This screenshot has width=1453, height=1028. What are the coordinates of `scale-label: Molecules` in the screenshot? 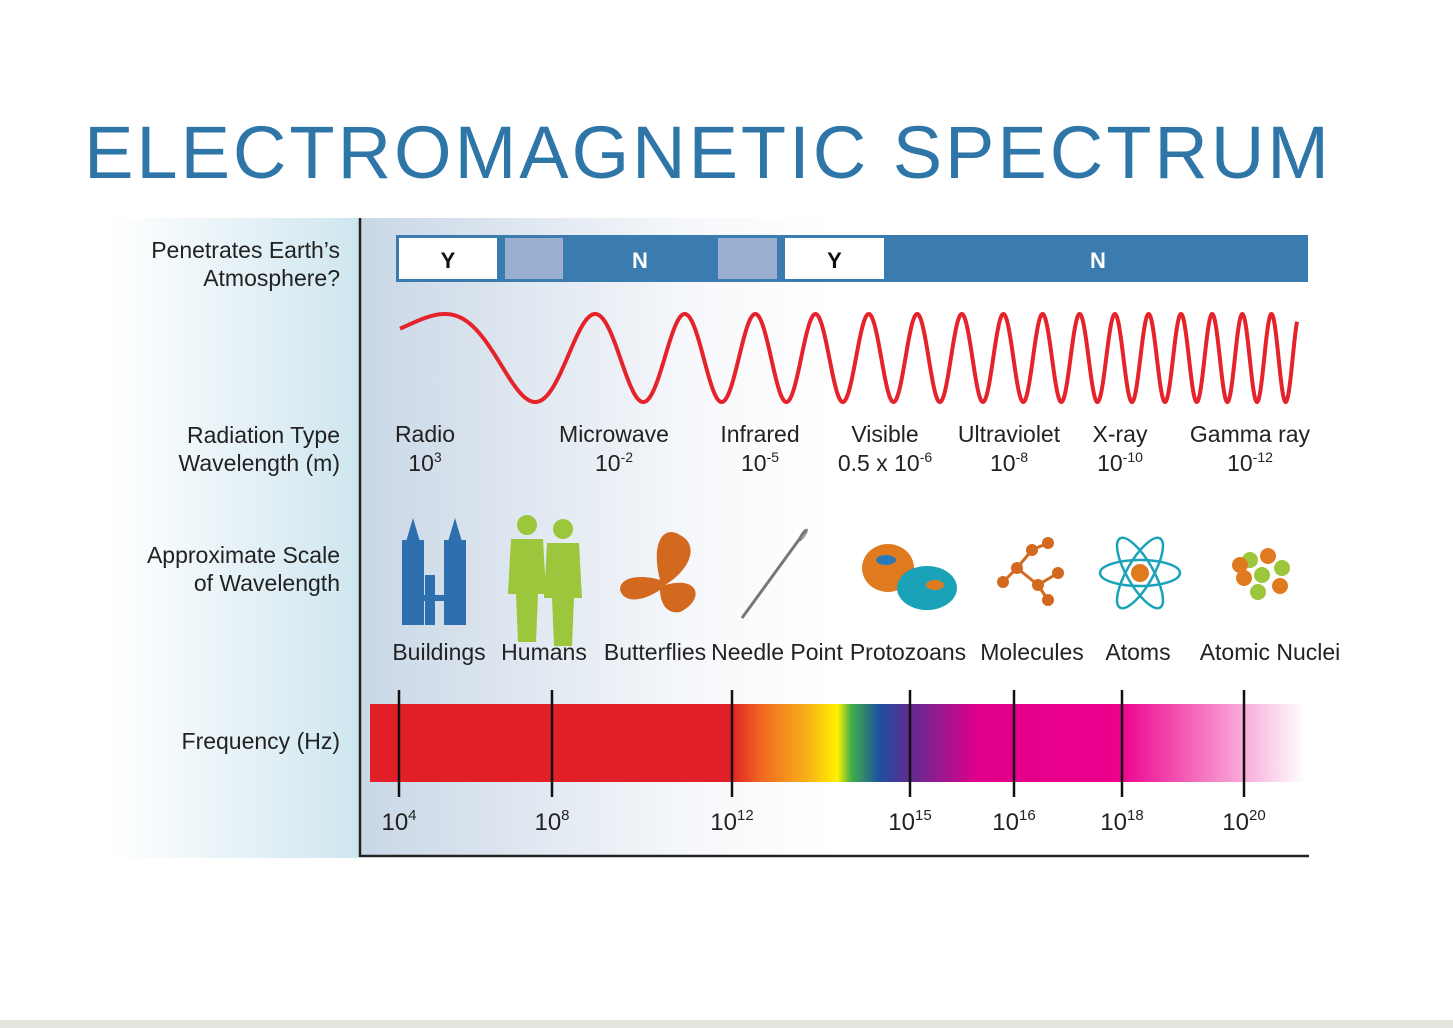 It's located at (1032, 652).